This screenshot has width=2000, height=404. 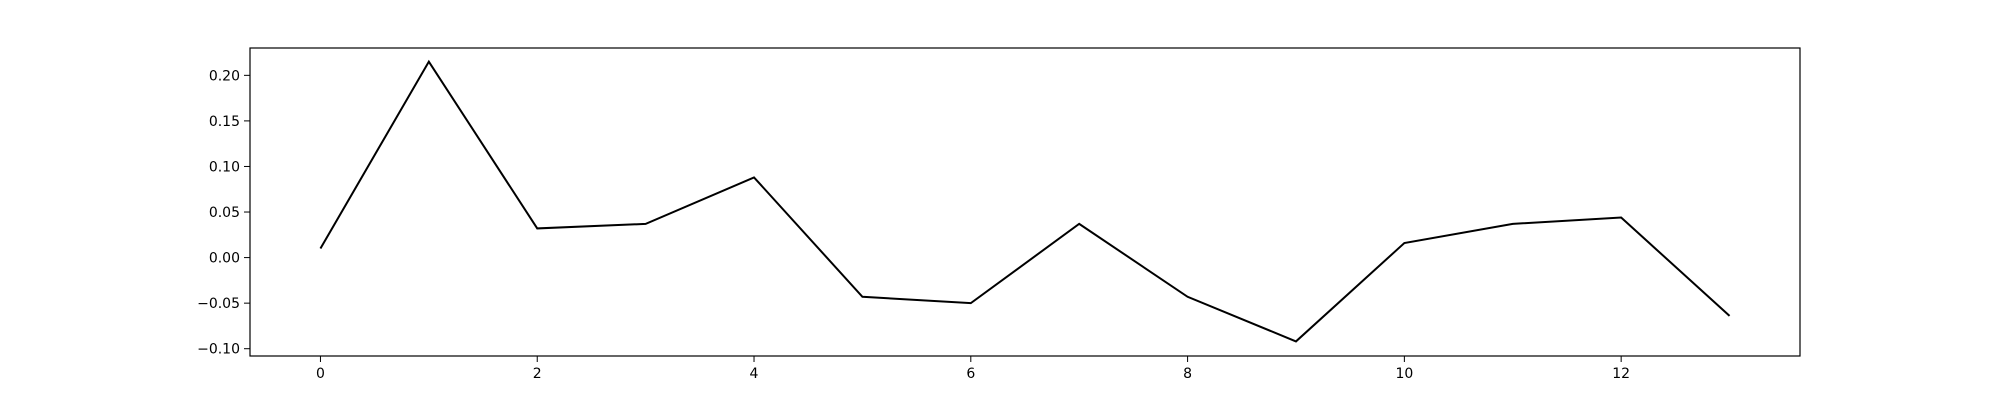 What do you see at coordinates (218, 304) in the screenshot?
I see `y-tick-label: −0.05` at bounding box center [218, 304].